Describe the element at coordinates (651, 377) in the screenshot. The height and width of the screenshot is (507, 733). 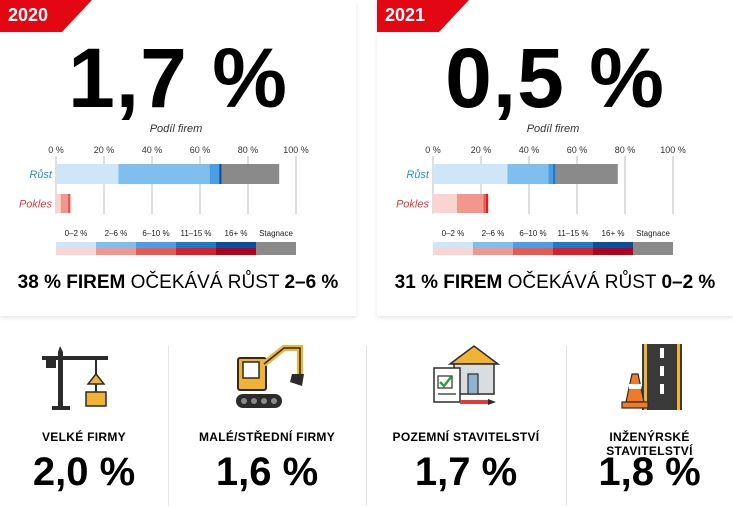
I see `road-cone-icon` at that location.